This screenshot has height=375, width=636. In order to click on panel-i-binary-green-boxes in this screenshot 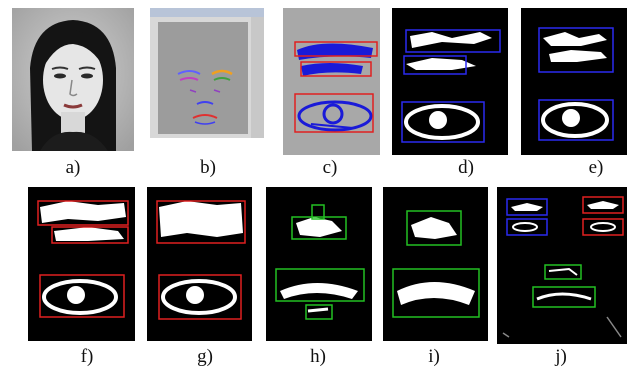, I will do `click(435, 264)`.